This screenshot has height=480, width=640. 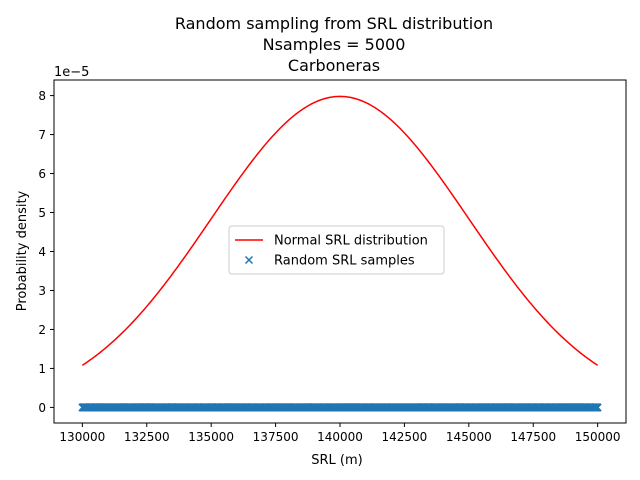 I want to click on chart-title-line-1: Random sampling from SRL distribution, so click(x=334, y=23).